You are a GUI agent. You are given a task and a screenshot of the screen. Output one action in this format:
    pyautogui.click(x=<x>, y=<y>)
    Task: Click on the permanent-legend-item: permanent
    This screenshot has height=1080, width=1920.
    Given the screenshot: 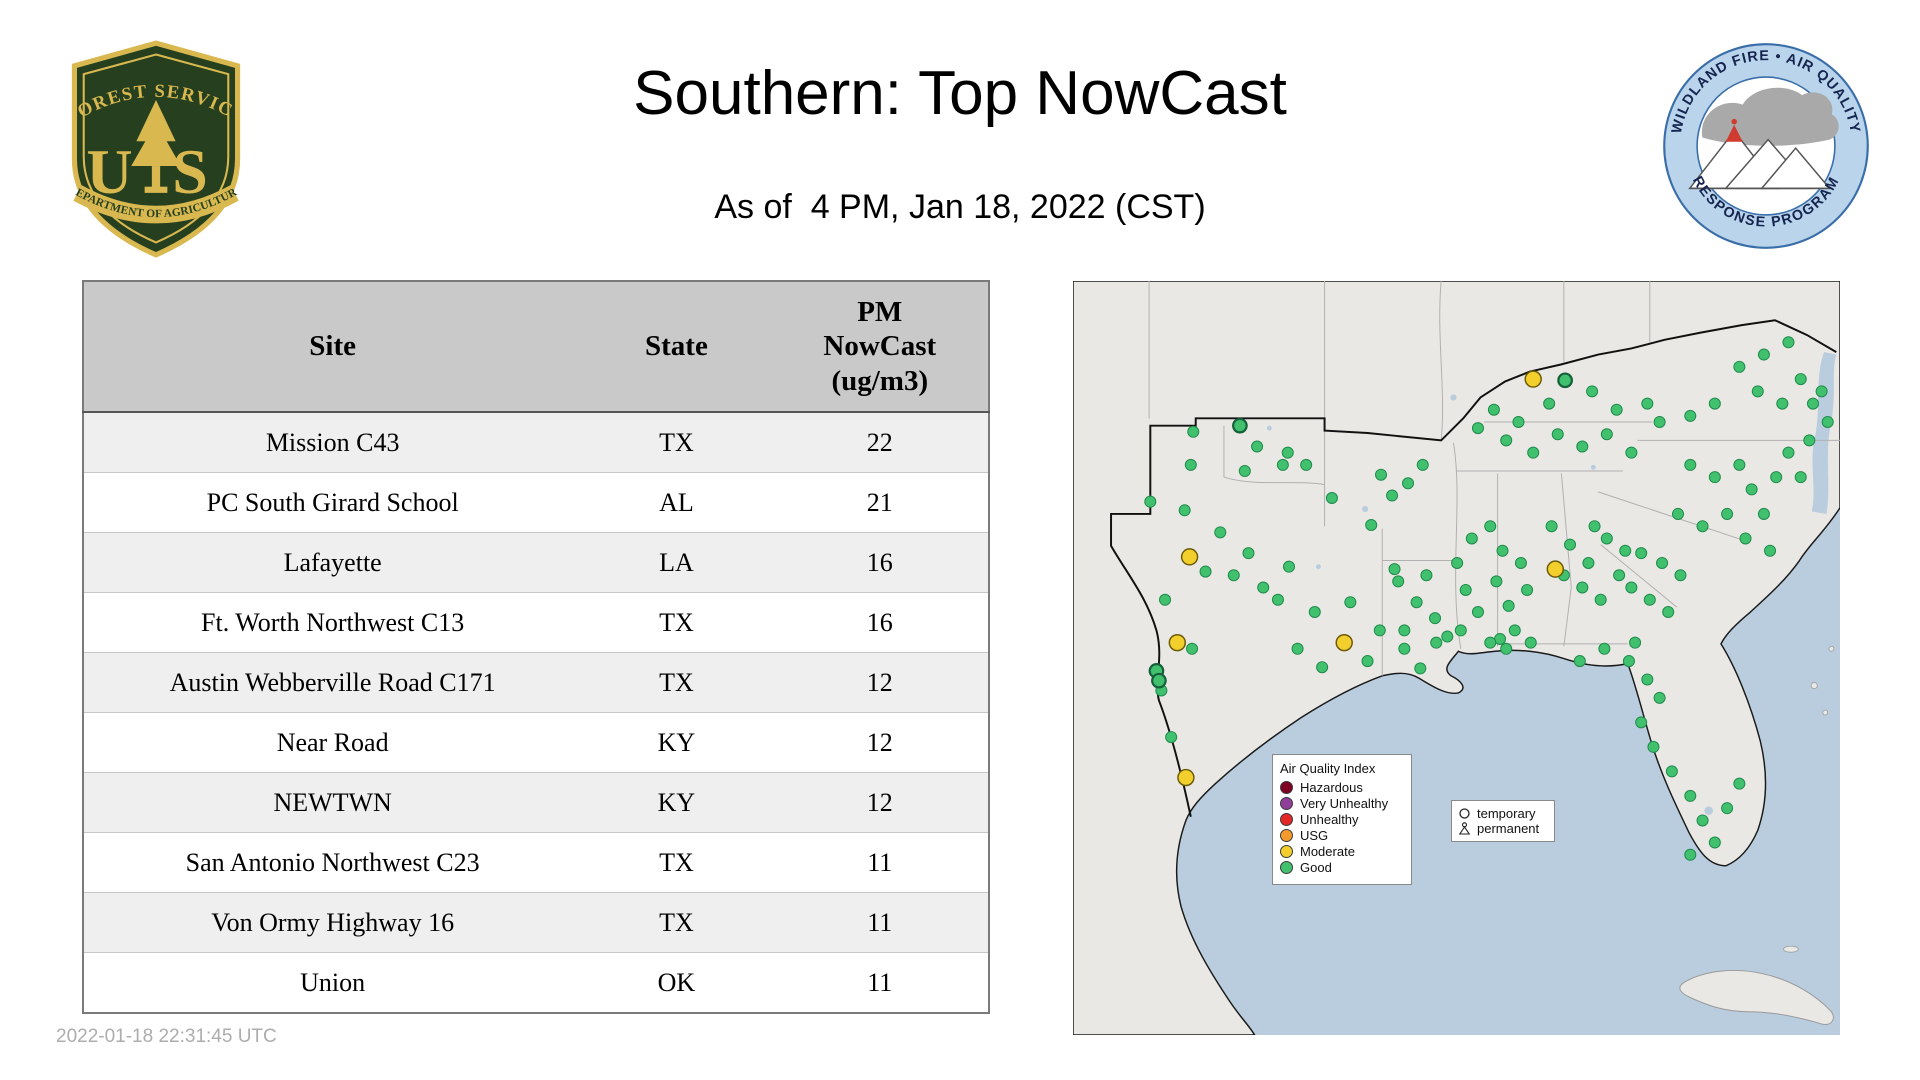 What is the action you would take?
    pyautogui.click(x=1503, y=828)
    